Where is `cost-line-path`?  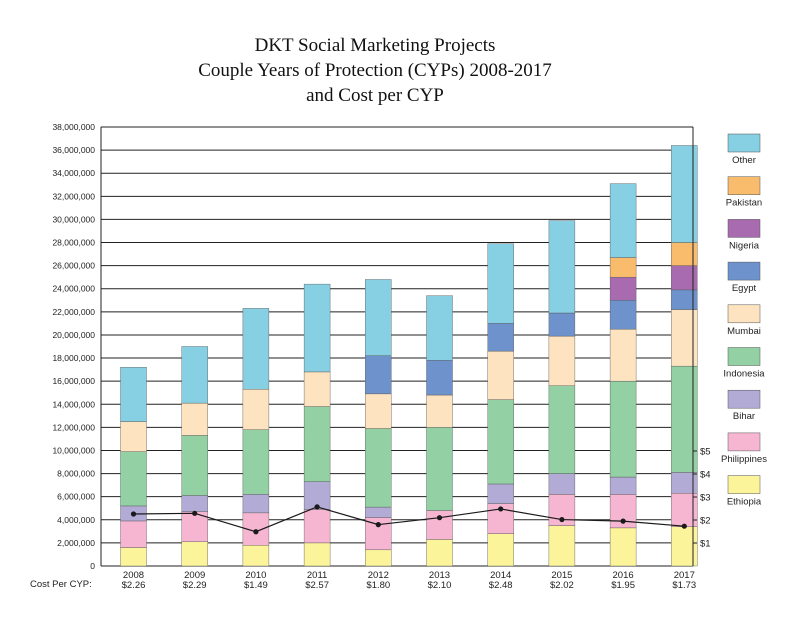
cost-line-path is located at coordinates (409, 519).